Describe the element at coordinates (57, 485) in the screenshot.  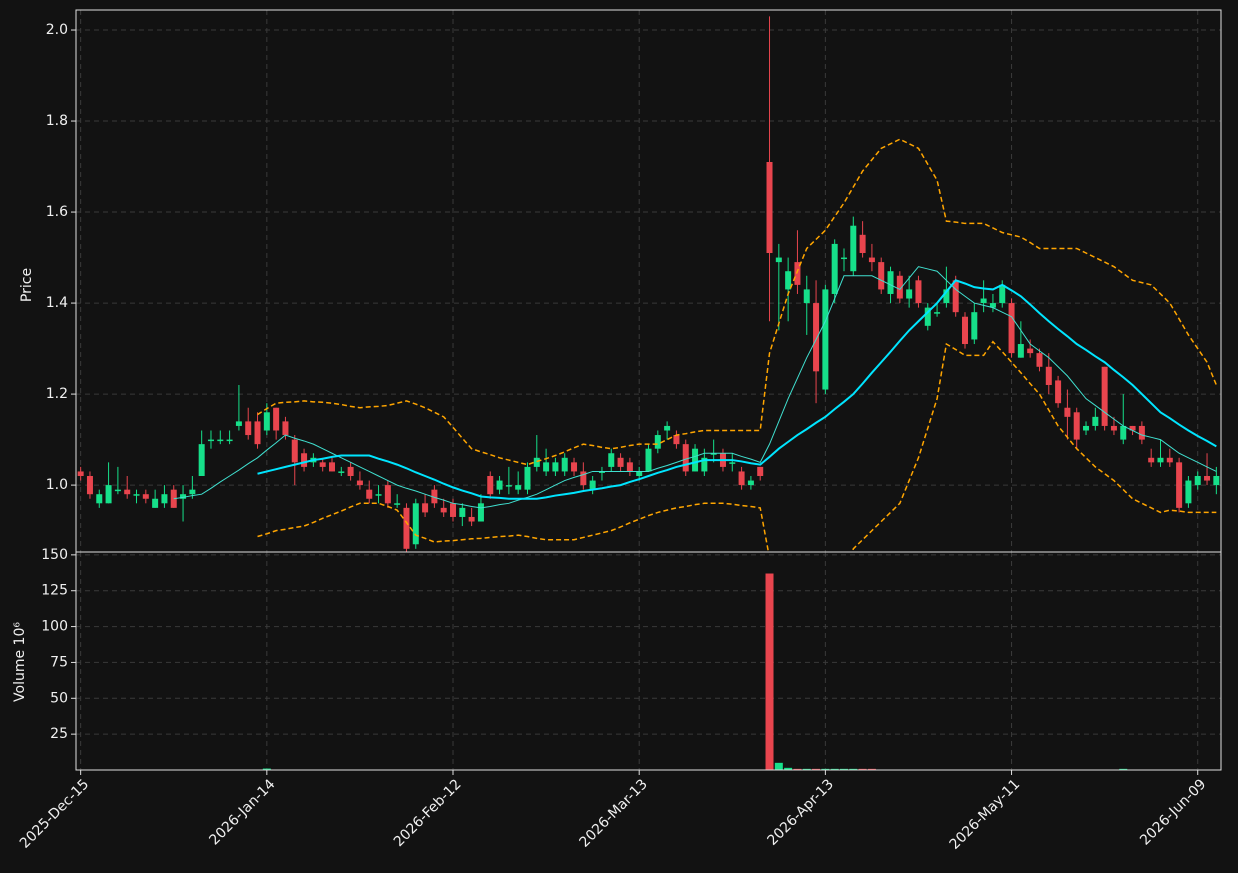
I see `y-tick-label: 1.0` at that location.